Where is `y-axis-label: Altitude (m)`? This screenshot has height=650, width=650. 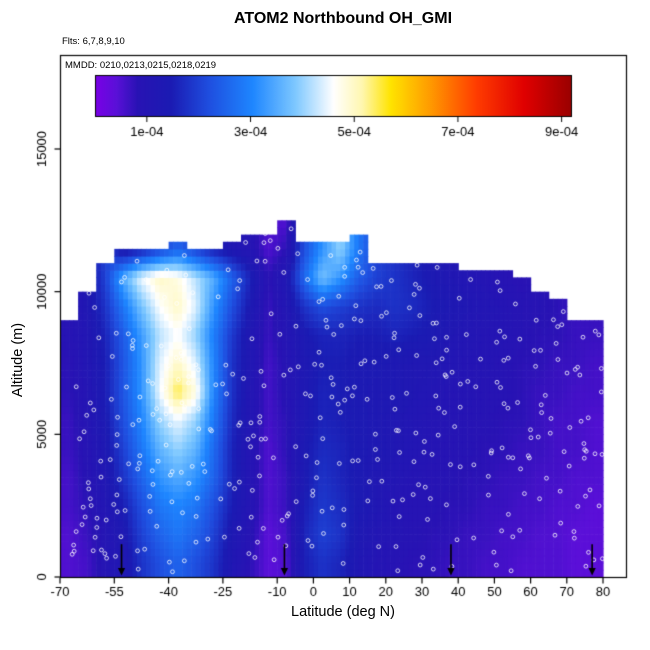 y-axis-label: Altitude (m) is located at coordinates (18, 360).